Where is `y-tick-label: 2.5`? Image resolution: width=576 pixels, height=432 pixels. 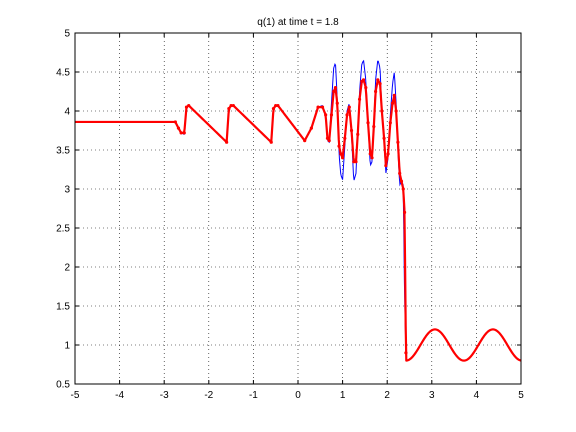
y-tick-label: 2.5 is located at coordinates (63, 229).